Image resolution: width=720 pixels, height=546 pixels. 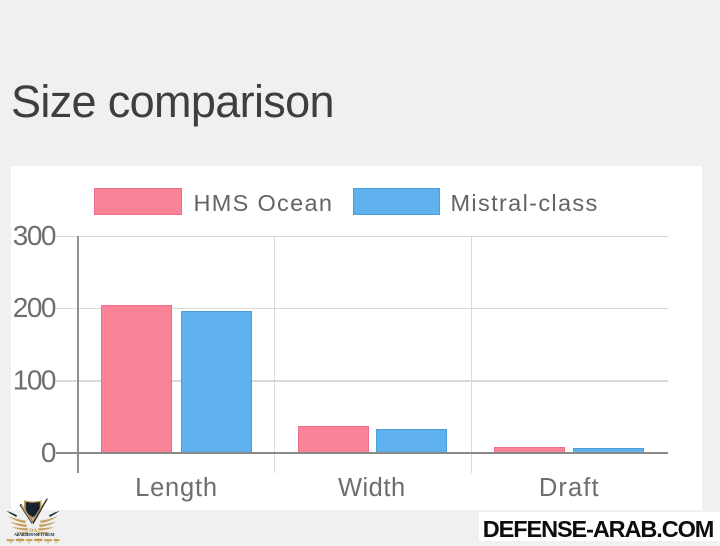 I want to click on svg-text: DA, so click(x=33, y=531).